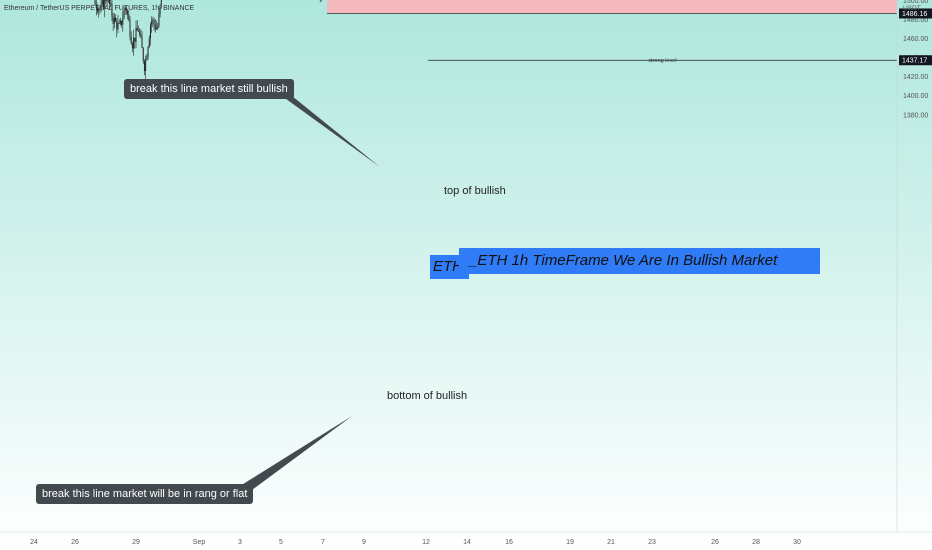 Image resolution: width=932 pixels, height=550 pixels. Describe the element at coordinates (296, 453) in the screenshot. I see `callout-bottom-pointer` at that location.